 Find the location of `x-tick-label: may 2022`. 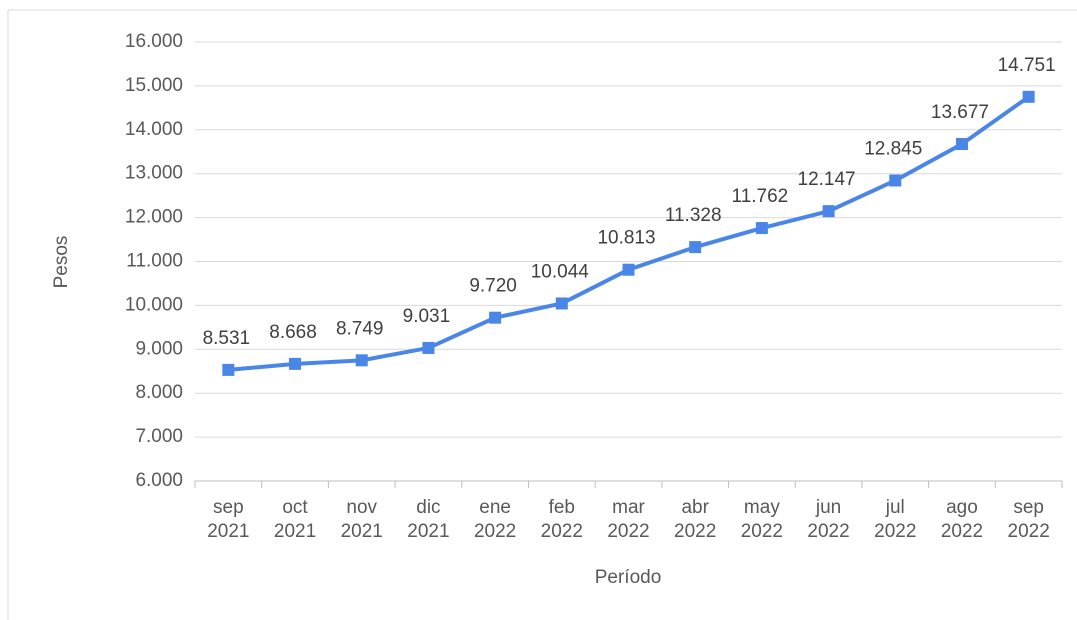

x-tick-label: may 2022 is located at coordinates (762, 519).